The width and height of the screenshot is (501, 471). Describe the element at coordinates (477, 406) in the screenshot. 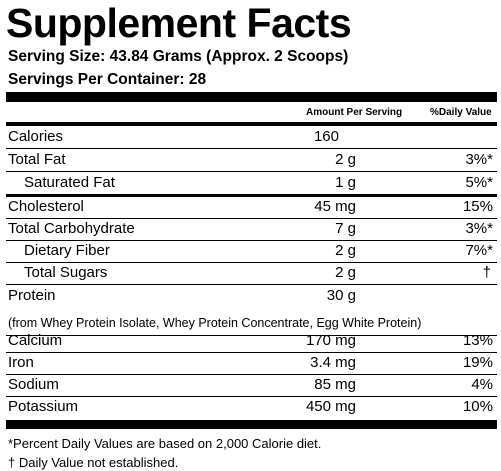

I see `mineral-daily-value: 10%` at that location.